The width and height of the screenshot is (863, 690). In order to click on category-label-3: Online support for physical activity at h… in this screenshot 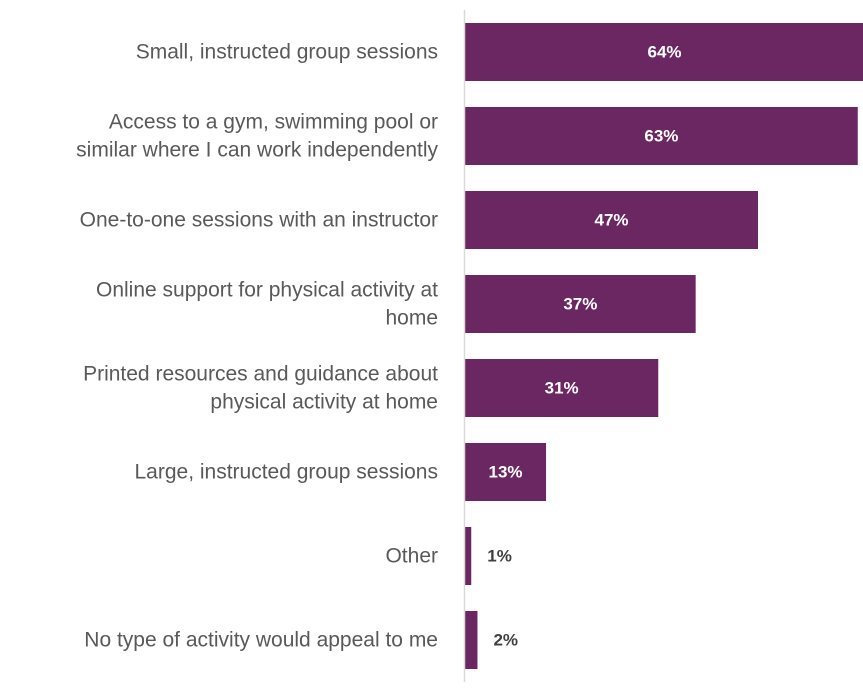, I will do `click(267, 304)`.